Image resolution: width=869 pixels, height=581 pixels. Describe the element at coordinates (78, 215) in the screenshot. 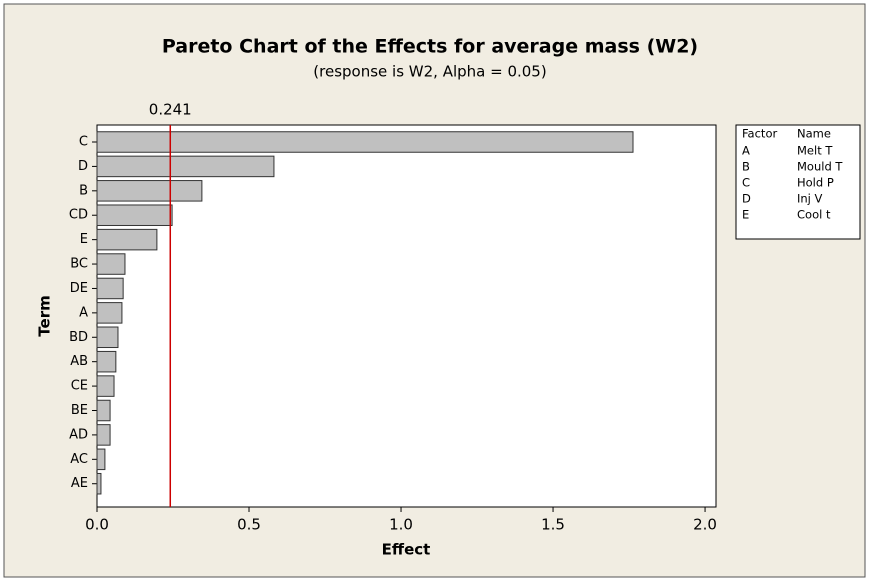

I see `y-tick-label: CD` at that location.